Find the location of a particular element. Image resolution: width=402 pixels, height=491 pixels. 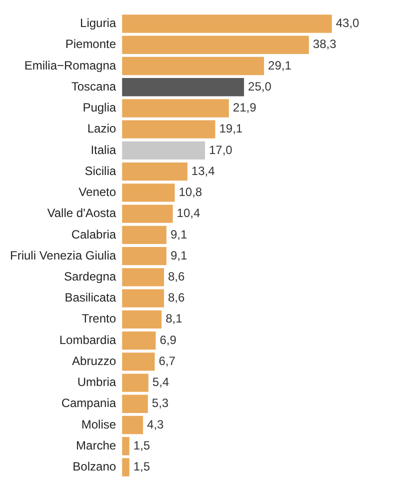

y-tick-label: Lombardia is located at coordinates (87, 339).